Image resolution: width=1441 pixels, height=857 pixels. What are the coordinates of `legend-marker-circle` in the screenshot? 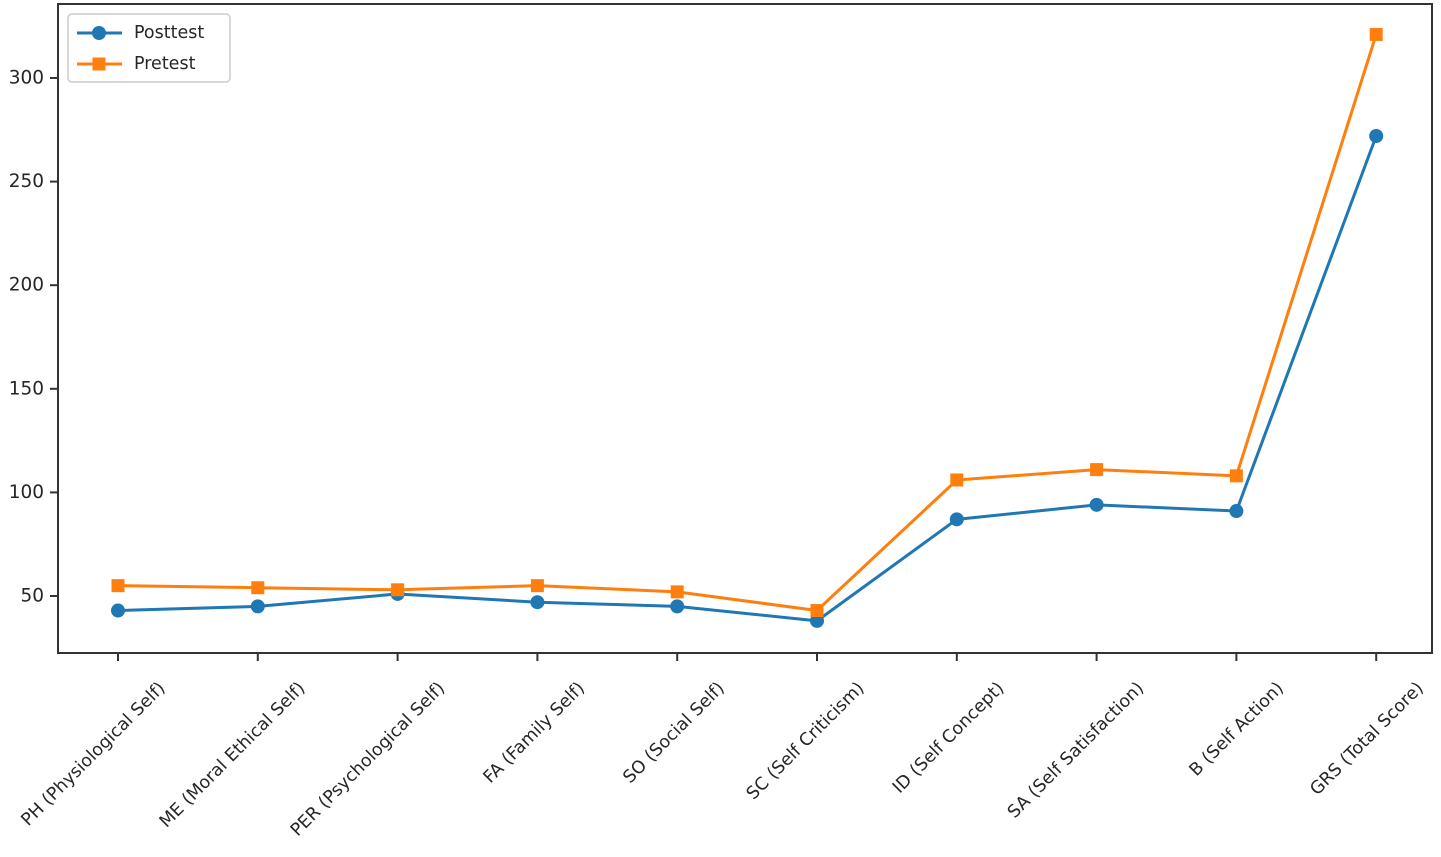 It's located at (99, 33).